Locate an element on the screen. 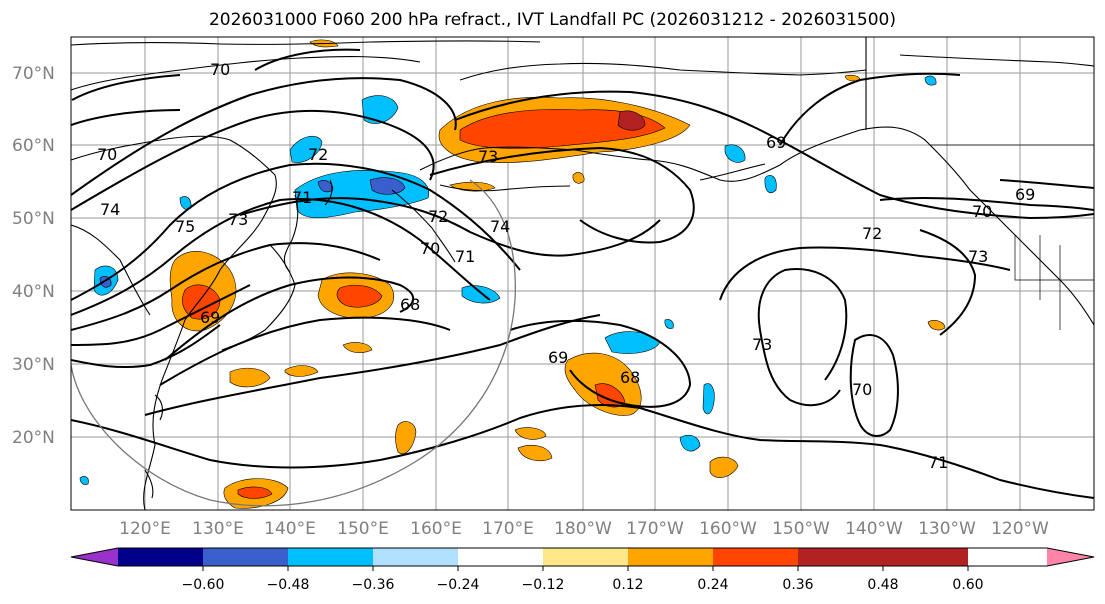 Image resolution: width=1105 pixels, height=604 pixels. colorbar-tick-label: 0.36 is located at coordinates (797, 585).